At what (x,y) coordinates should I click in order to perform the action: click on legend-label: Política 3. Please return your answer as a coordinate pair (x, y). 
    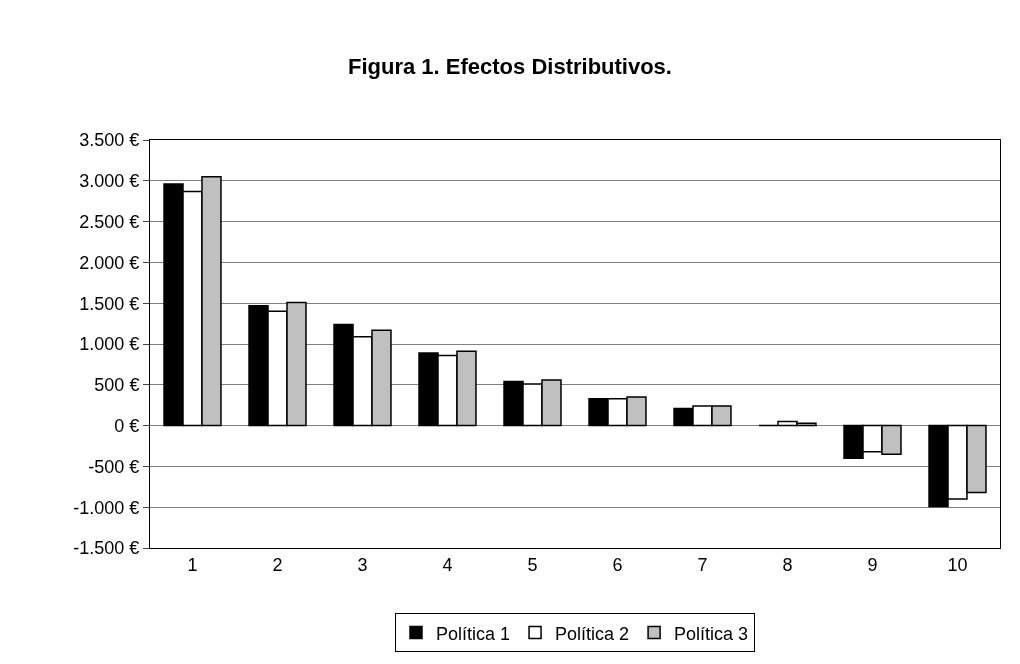
    Looking at the image, I should click on (711, 633).